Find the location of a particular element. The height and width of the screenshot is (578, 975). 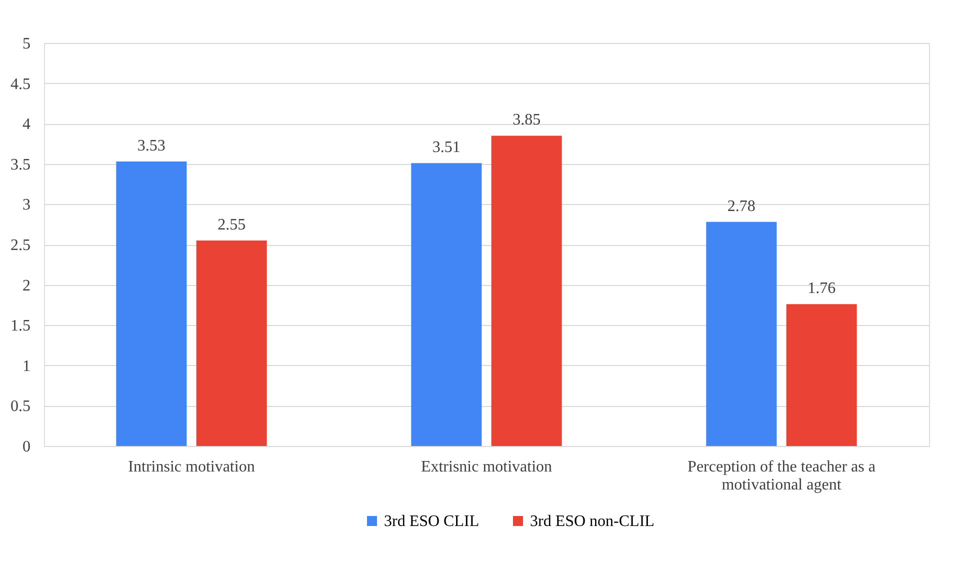

y-tick-label: 0.5 is located at coordinates (20, 407).